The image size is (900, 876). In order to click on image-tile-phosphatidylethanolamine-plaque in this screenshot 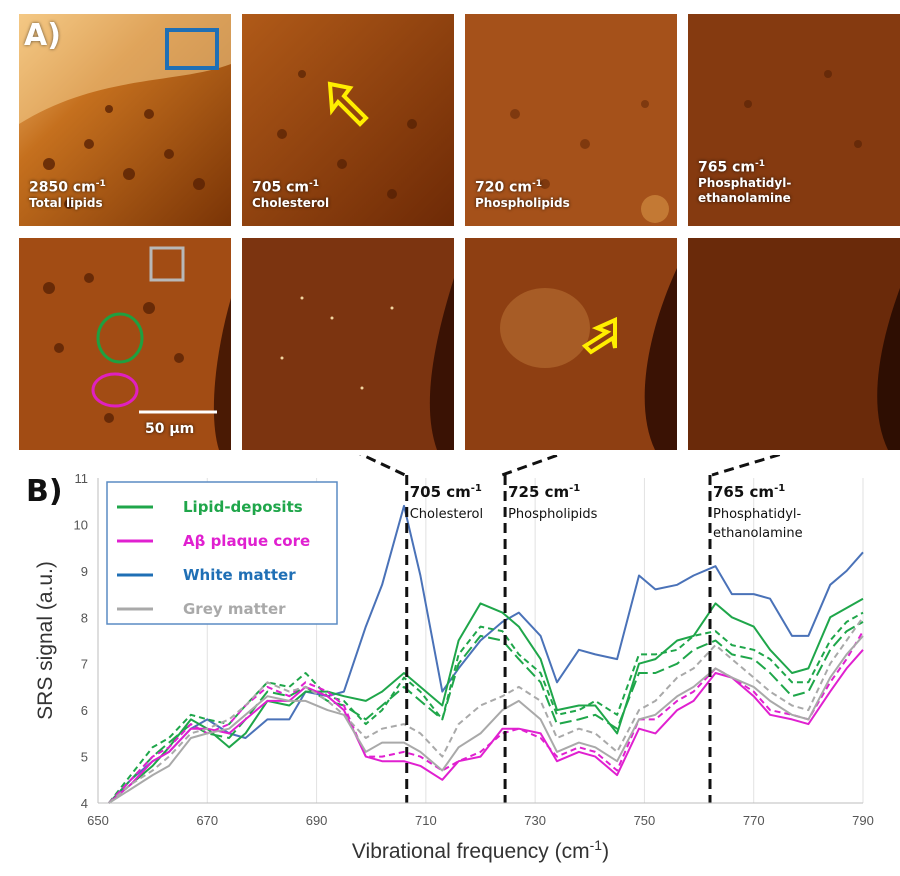, I will do `click(794, 344)`.